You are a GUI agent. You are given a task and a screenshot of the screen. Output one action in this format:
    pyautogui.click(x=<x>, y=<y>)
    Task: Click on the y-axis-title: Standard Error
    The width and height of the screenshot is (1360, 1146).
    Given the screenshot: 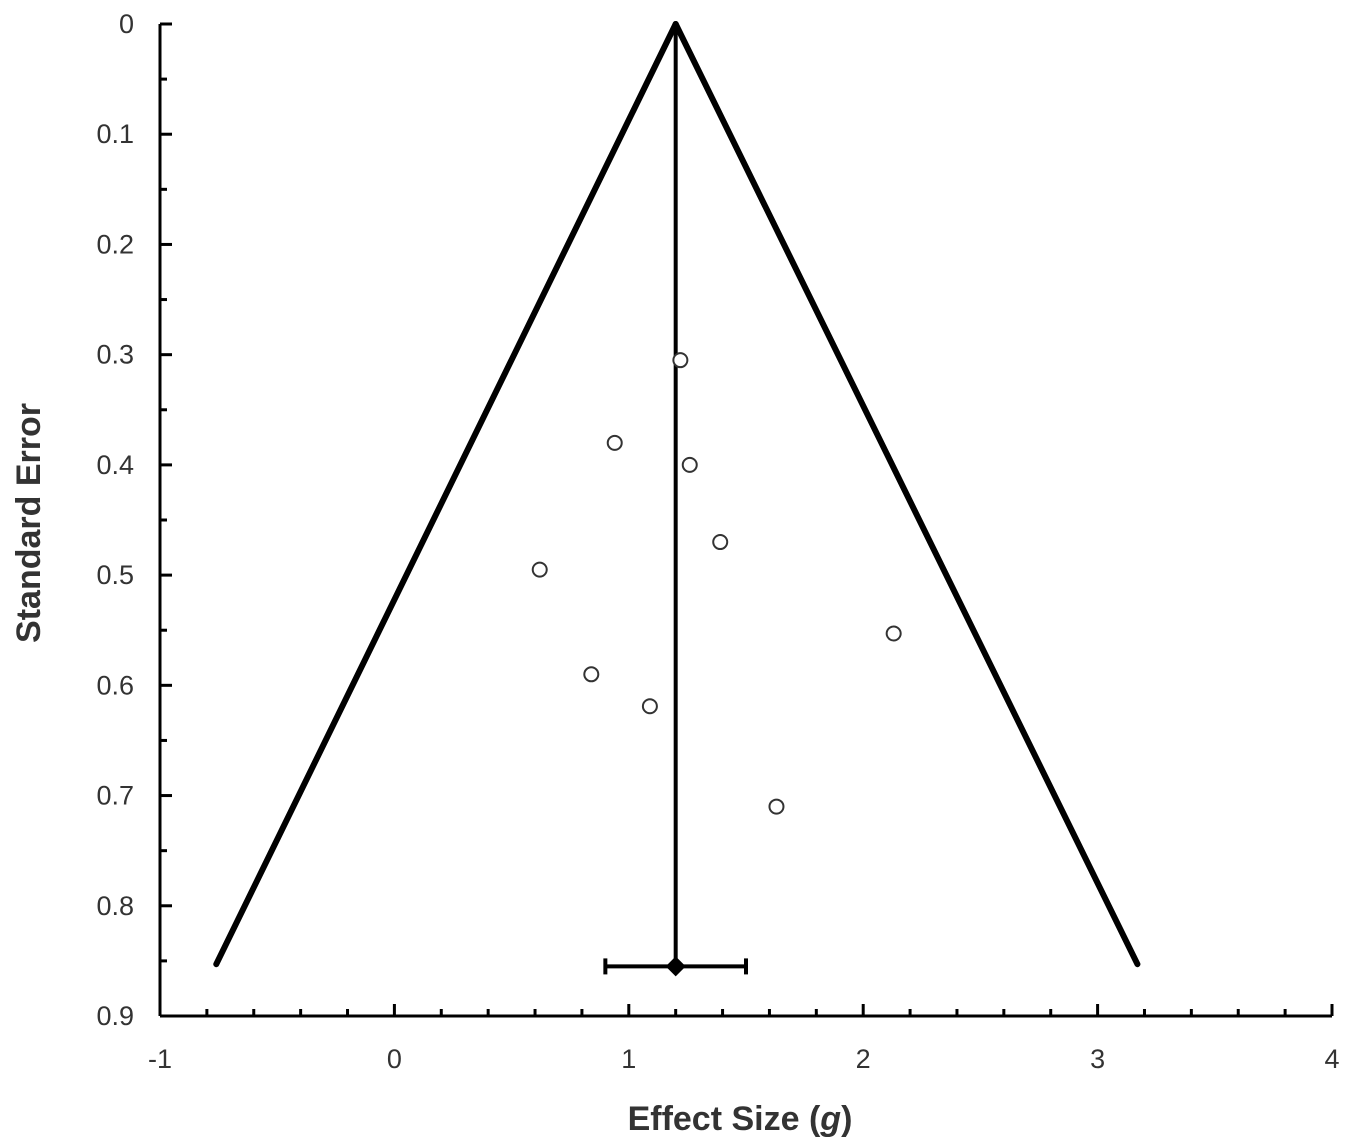 What is the action you would take?
    pyautogui.click(x=29, y=523)
    